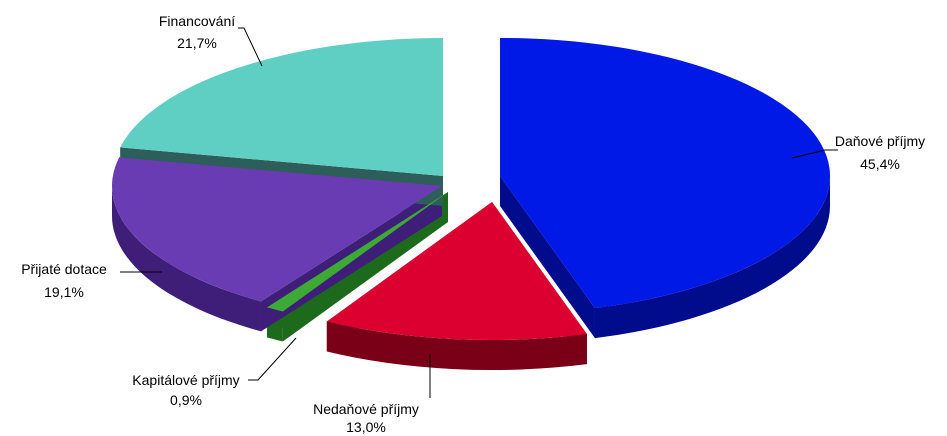  Describe the element at coordinates (64, 269) in the screenshot. I see `slice-label-name: Přijaté dotace` at that location.